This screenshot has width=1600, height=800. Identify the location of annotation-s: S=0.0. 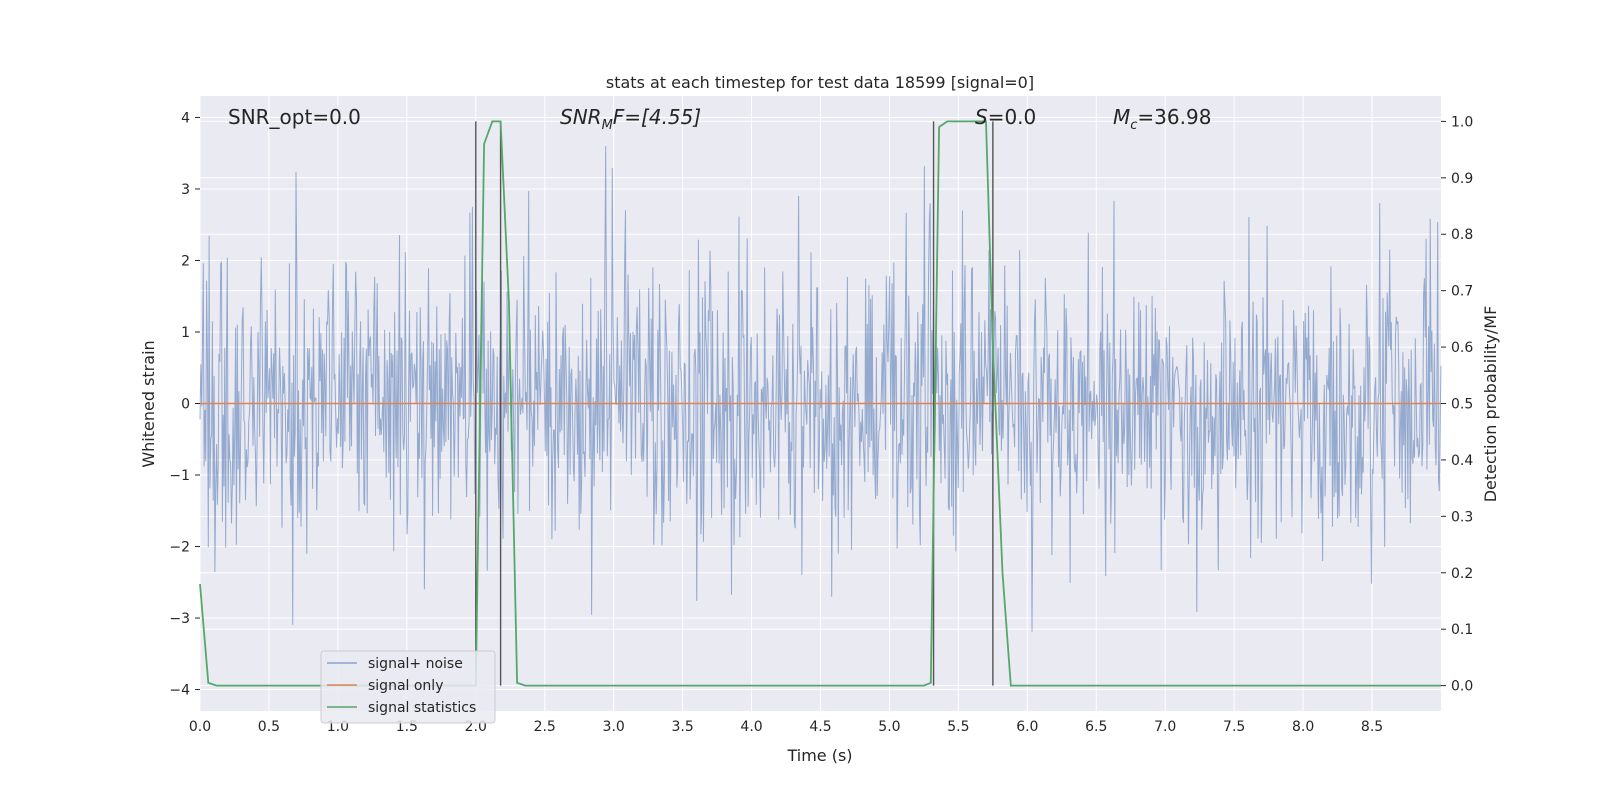
(1005, 117).